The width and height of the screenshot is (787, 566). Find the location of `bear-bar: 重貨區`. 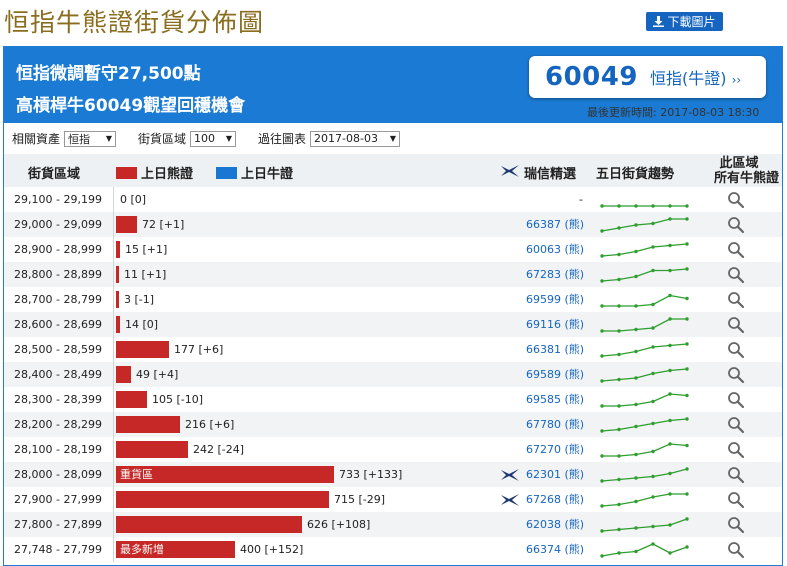

bear-bar: 重貨區 is located at coordinates (225, 474).